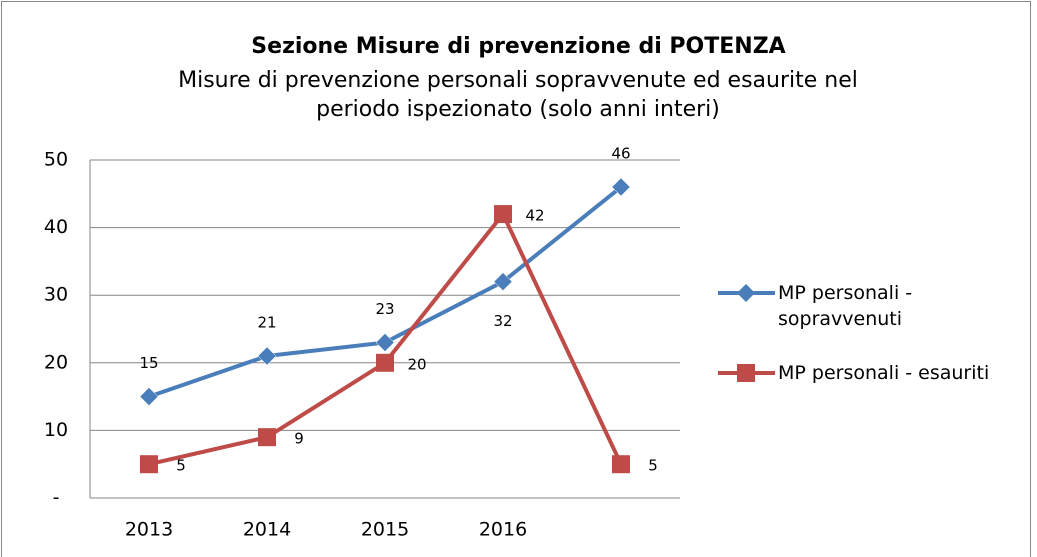 Image resolution: width=1037 pixels, height=557 pixels. I want to click on data-label: 32, so click(502, 321).